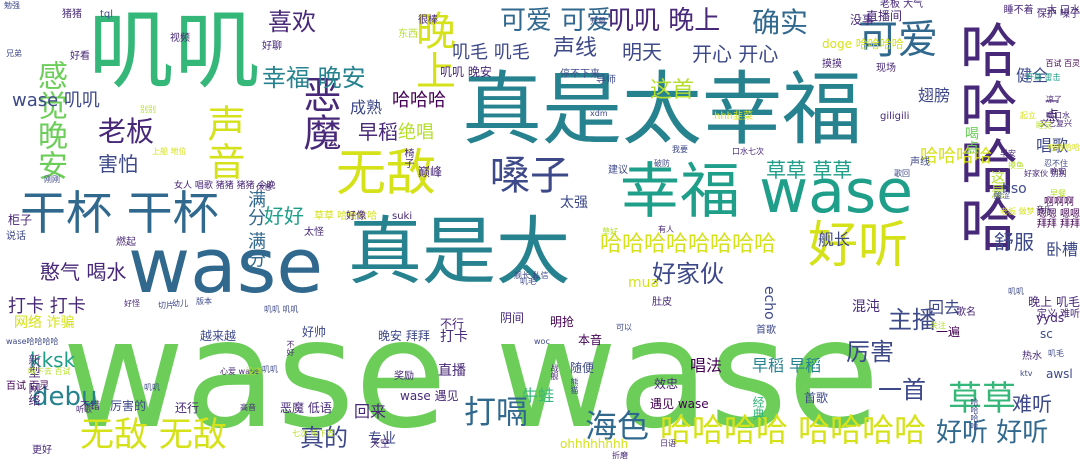 Image resolution: width=1080 pixels, height=463 pixels. I want to click on cloud-word: 熊猫, so click(574, 386).